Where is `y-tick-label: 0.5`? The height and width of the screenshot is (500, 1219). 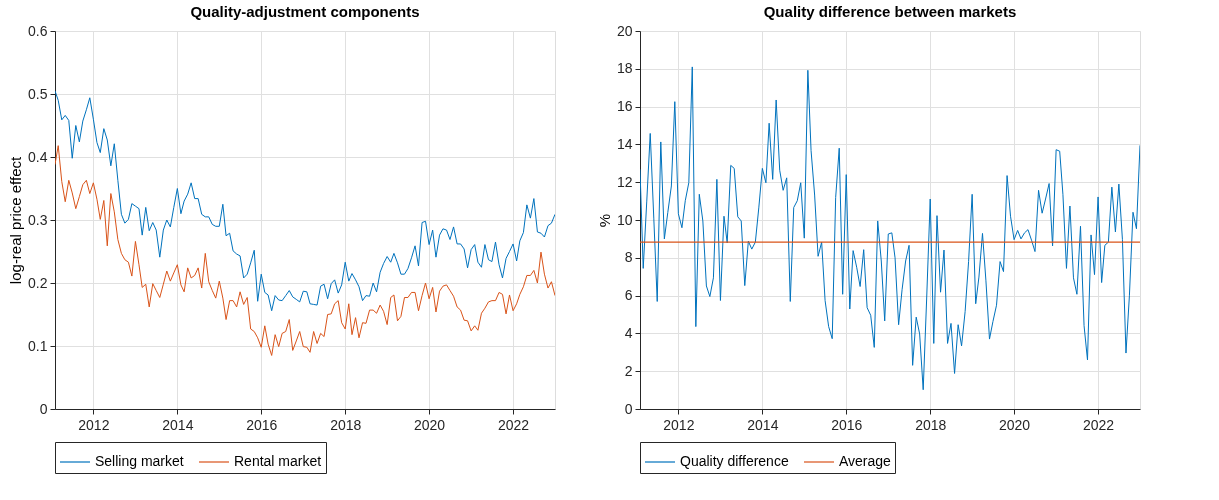 y-tick-label: 0.5 is located at coordinates (38, 93).